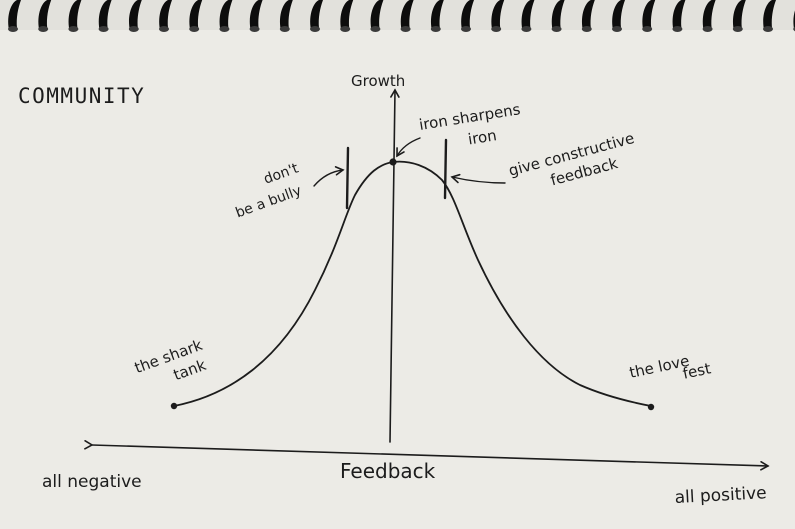 Image resolution: width=795 pixels, height=529 pixels. What do you see at coordinates (720, 495) in the screenshot?
I see `x-right-label: all positive` at bounding box center [720, 495].